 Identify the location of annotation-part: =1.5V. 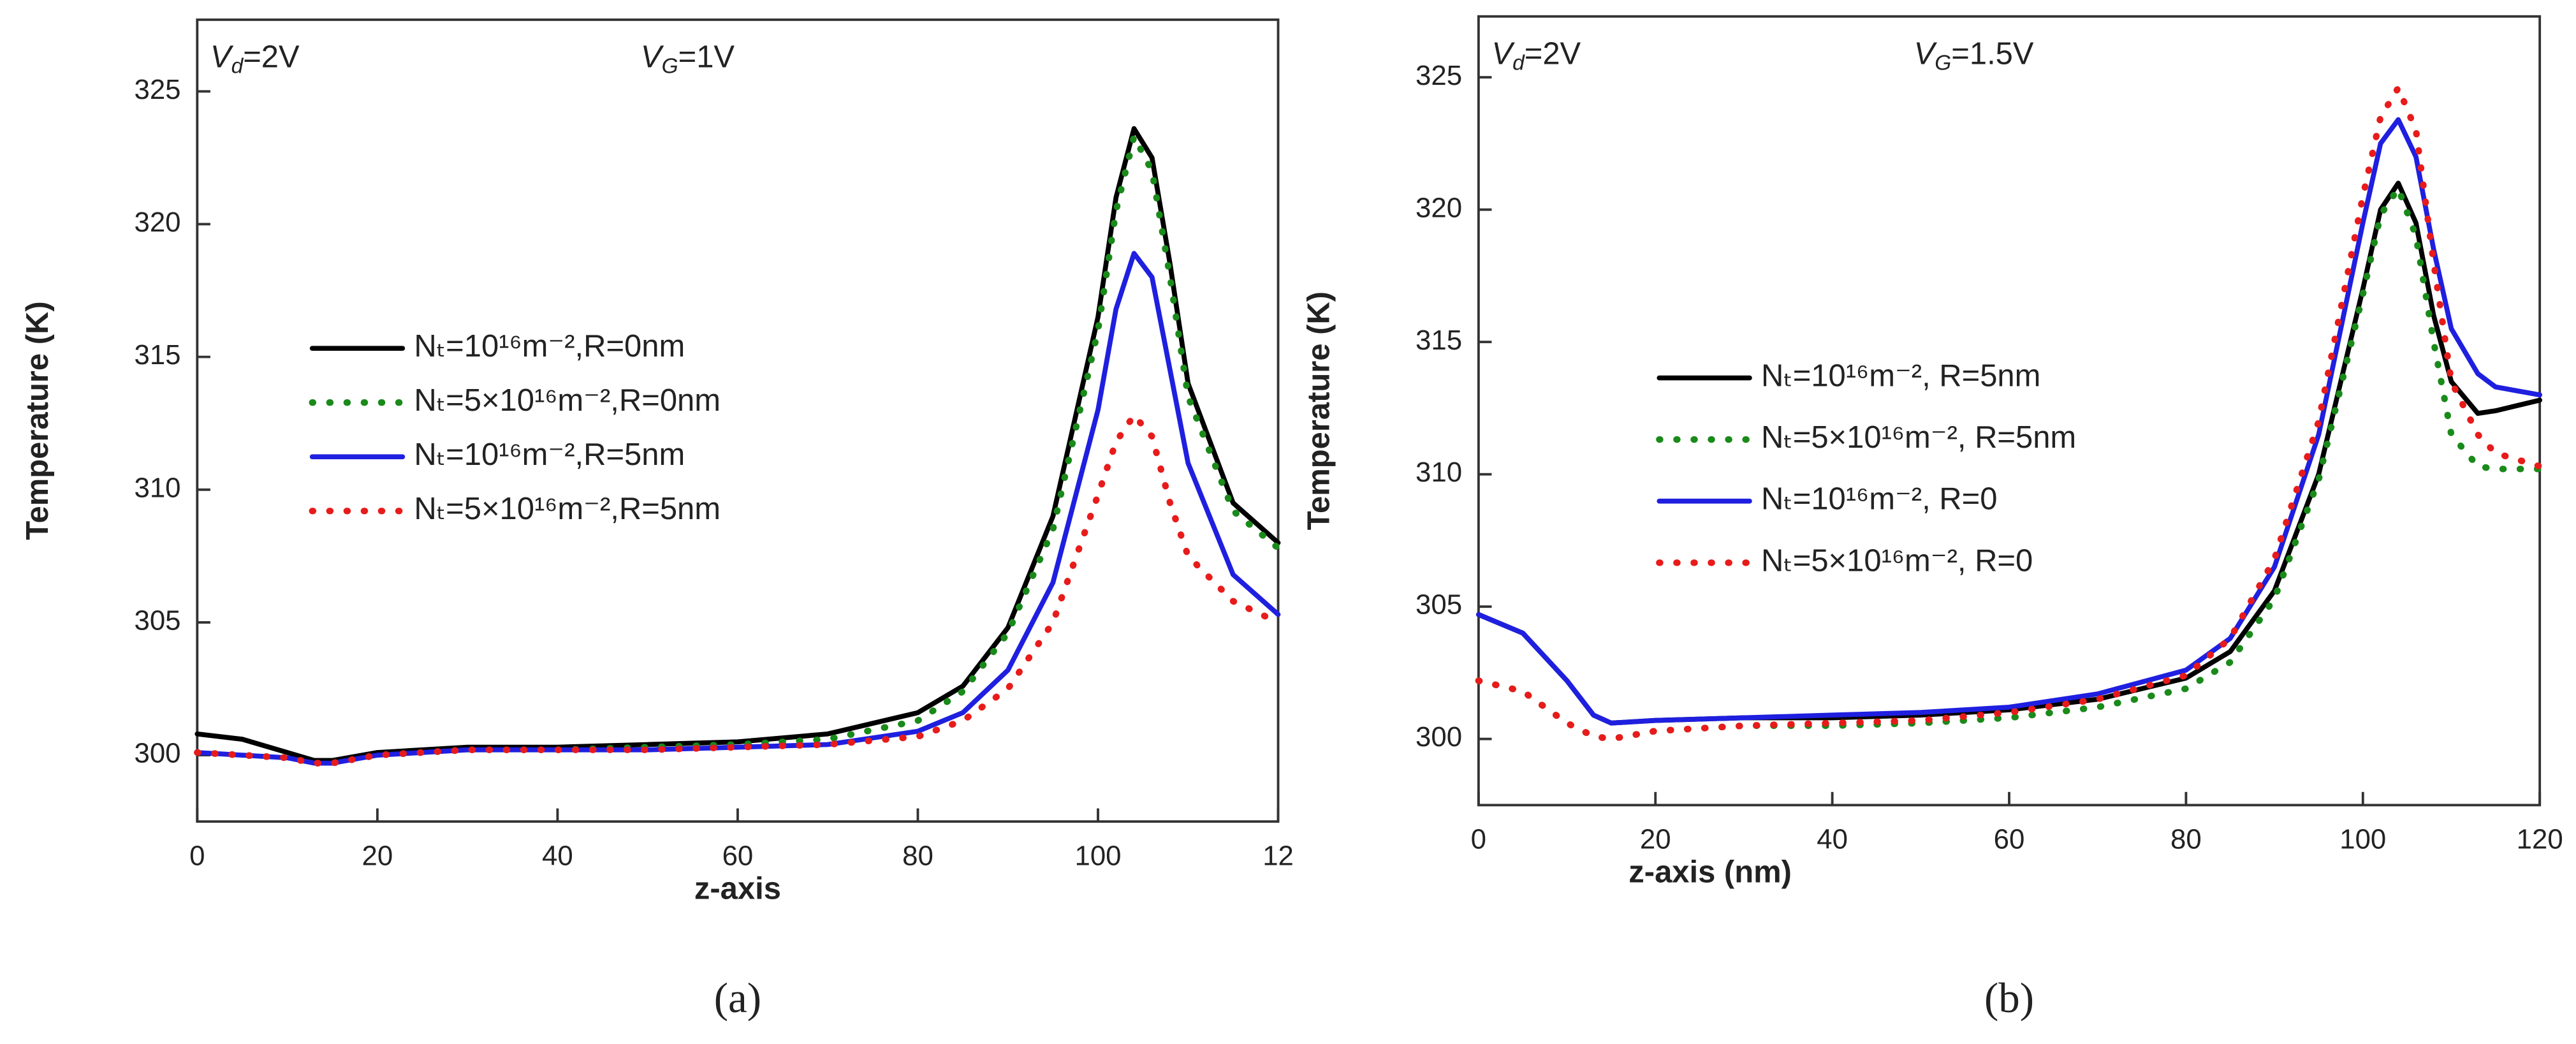
(1992, 54).